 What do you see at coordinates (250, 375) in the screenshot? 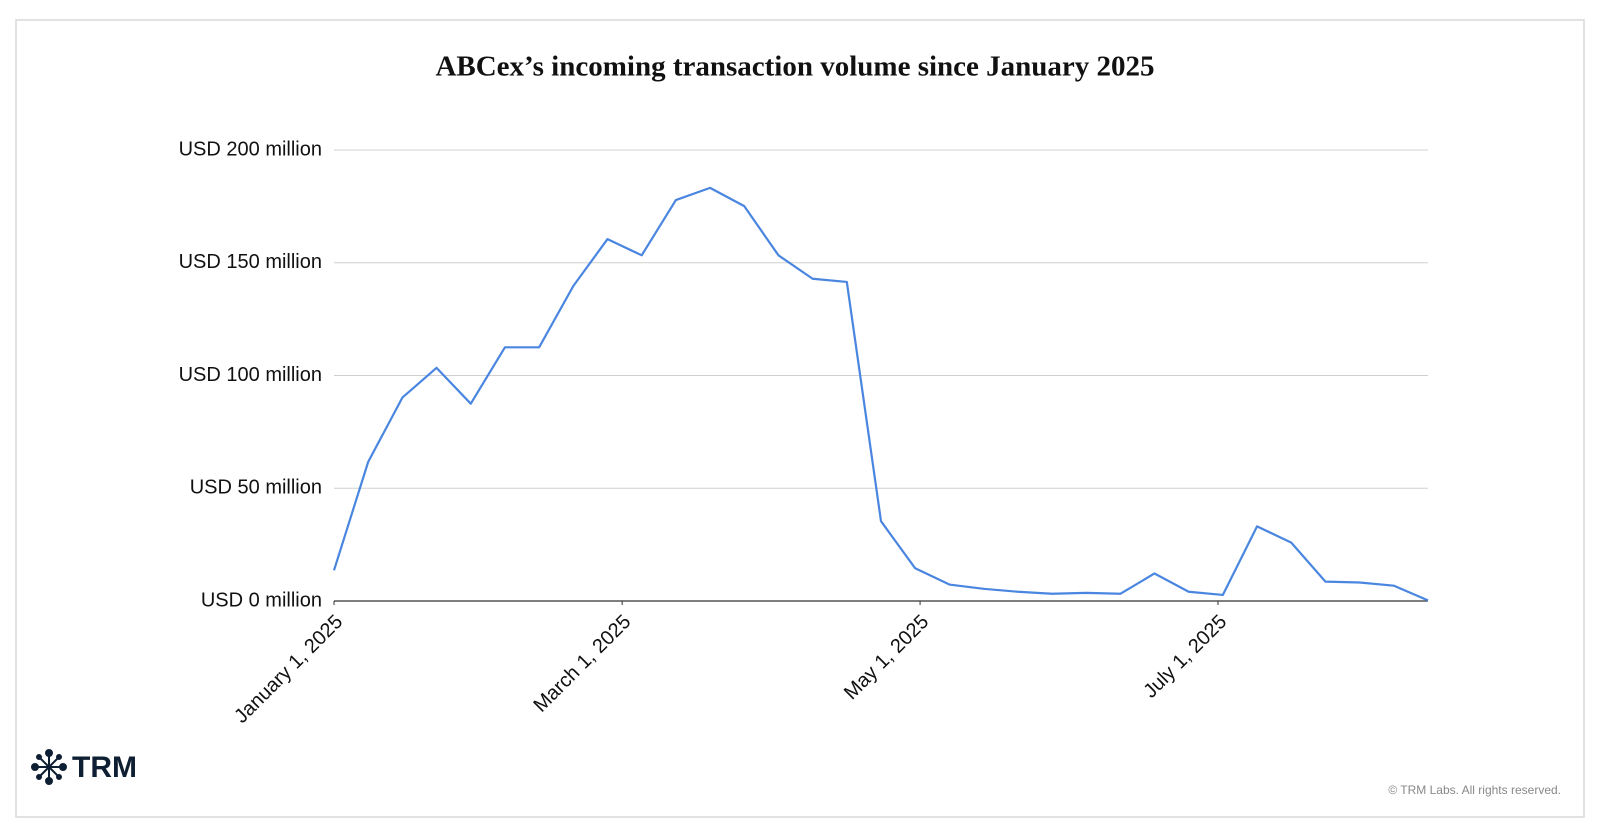
I see `y-tick-label: USD 100 million` at bounding box center [250, 375].